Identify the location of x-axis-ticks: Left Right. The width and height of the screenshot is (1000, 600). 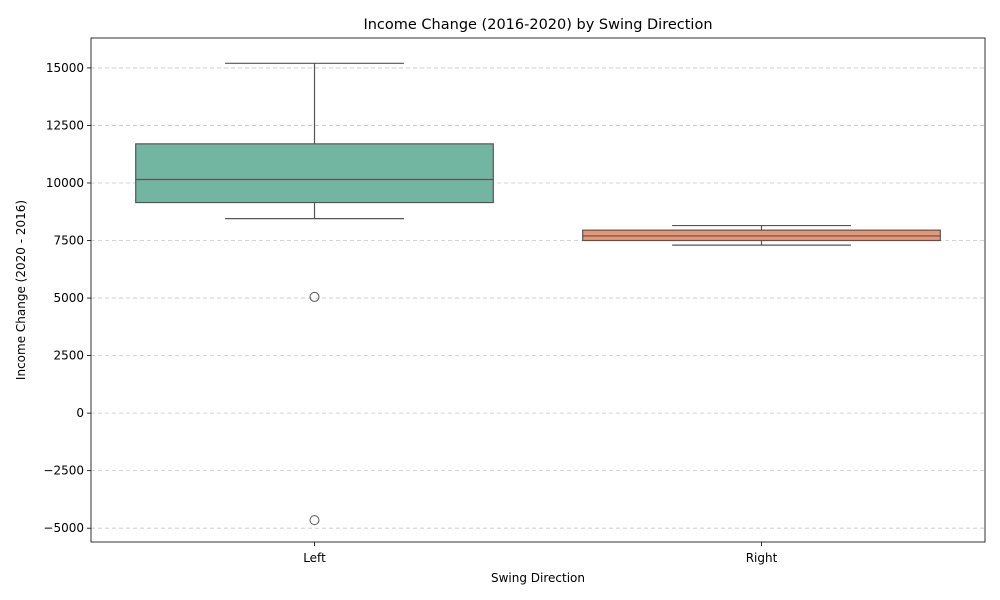
(540, 553).